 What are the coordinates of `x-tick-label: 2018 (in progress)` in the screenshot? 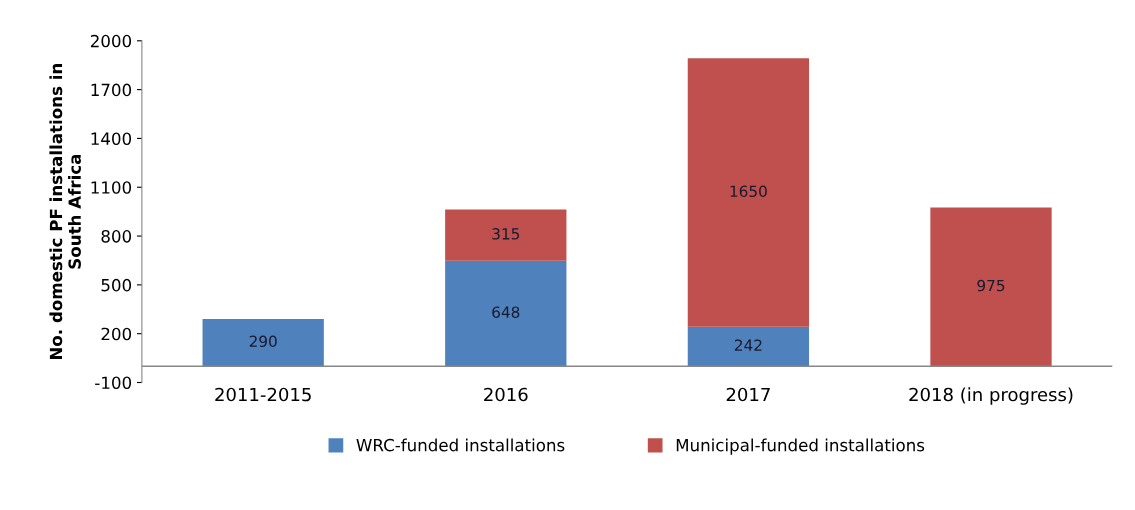 It's located at (991, 396).